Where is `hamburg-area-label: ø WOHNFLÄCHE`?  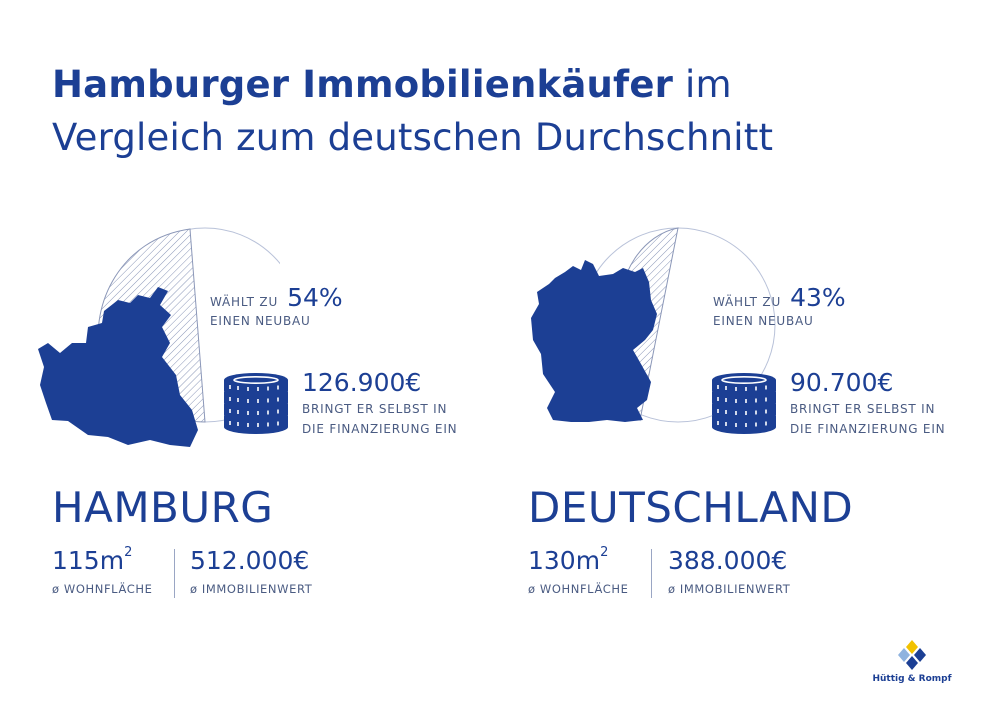 hamburg-area-label: ø WOHNFLÄCHE is located at coordinates (102, 589).